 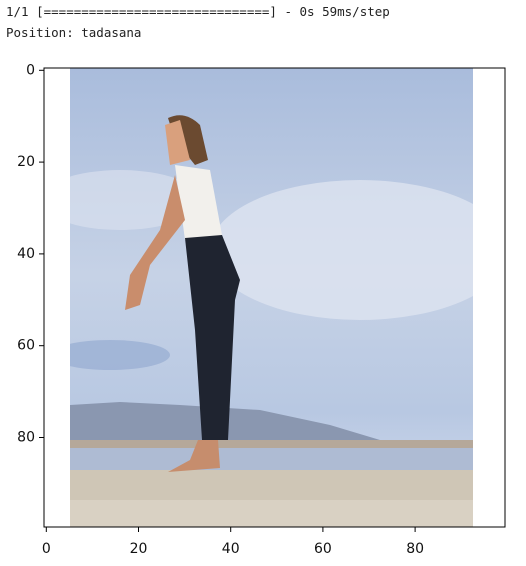 I want to click on console-line: Position: tadasana, so click(x=73, y=32).